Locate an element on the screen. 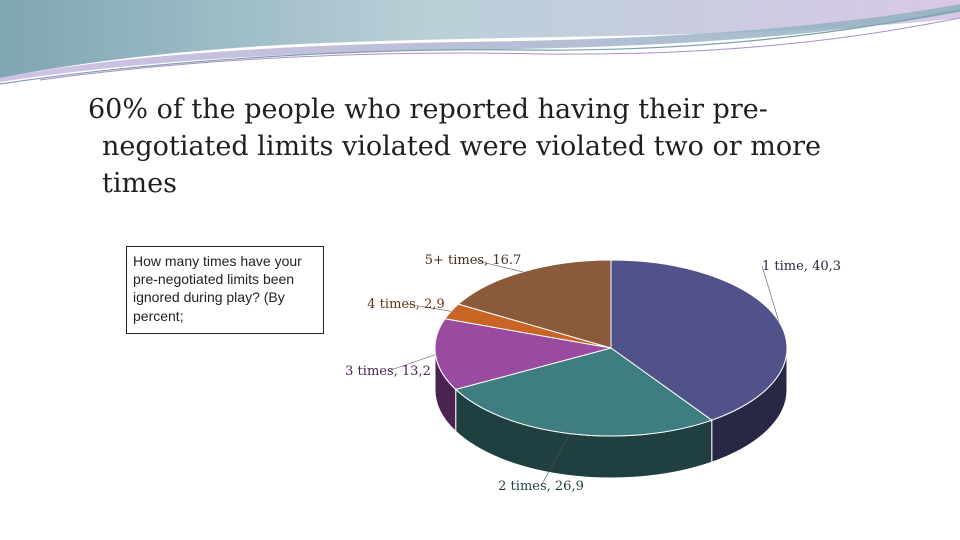 The height and width of the screenshot is (540, 960). pie-data-label: 3 times, 13,2 is located at coordinates (388, 371).